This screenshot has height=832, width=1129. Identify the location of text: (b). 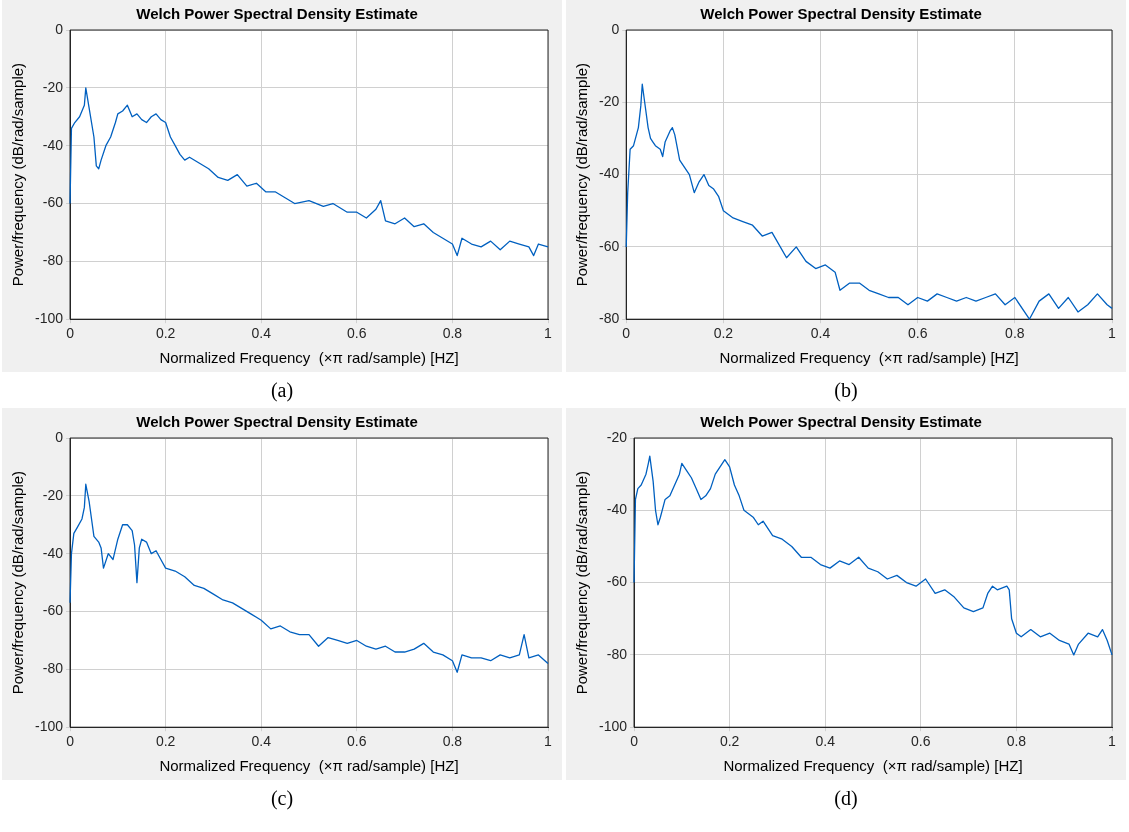
(846, 390).